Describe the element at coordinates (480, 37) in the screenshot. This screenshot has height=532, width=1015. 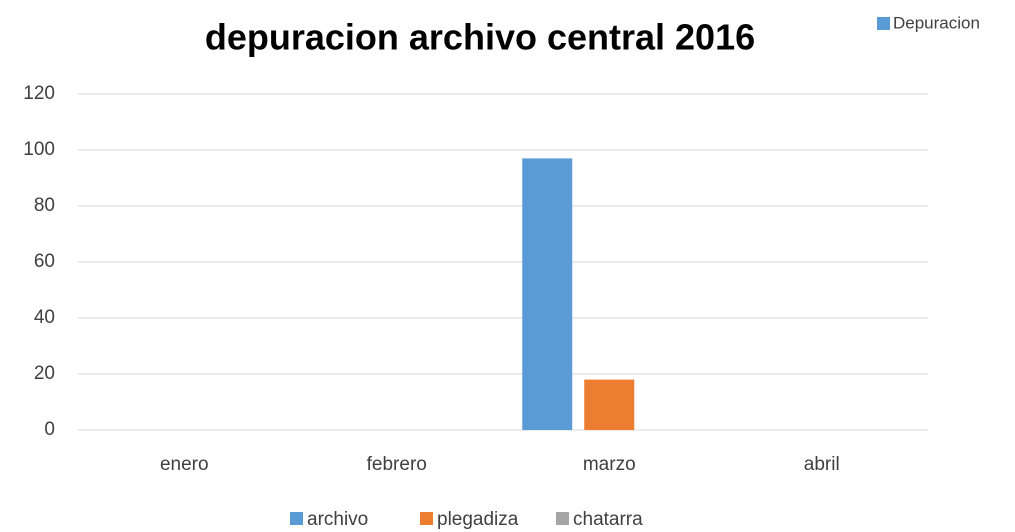
I see `chart-title: depuracion archivo central 2016` at that location.